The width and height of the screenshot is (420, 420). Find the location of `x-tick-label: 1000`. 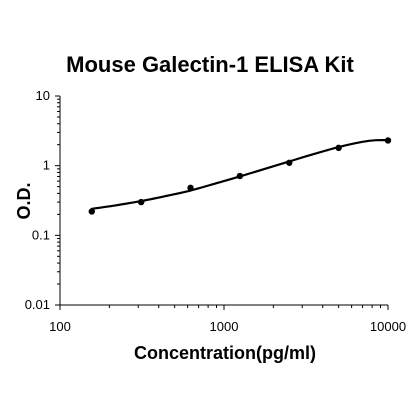

x-tick-label: 1000 is located at coordinates (224, 326).